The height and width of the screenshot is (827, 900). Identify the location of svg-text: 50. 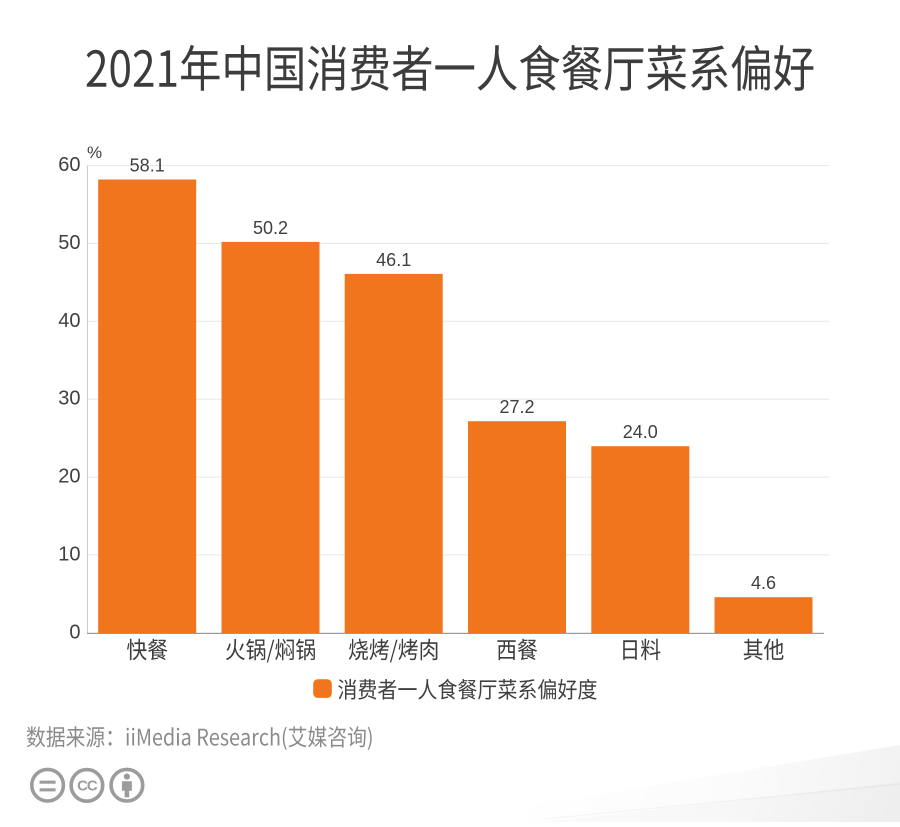
(69, 243).